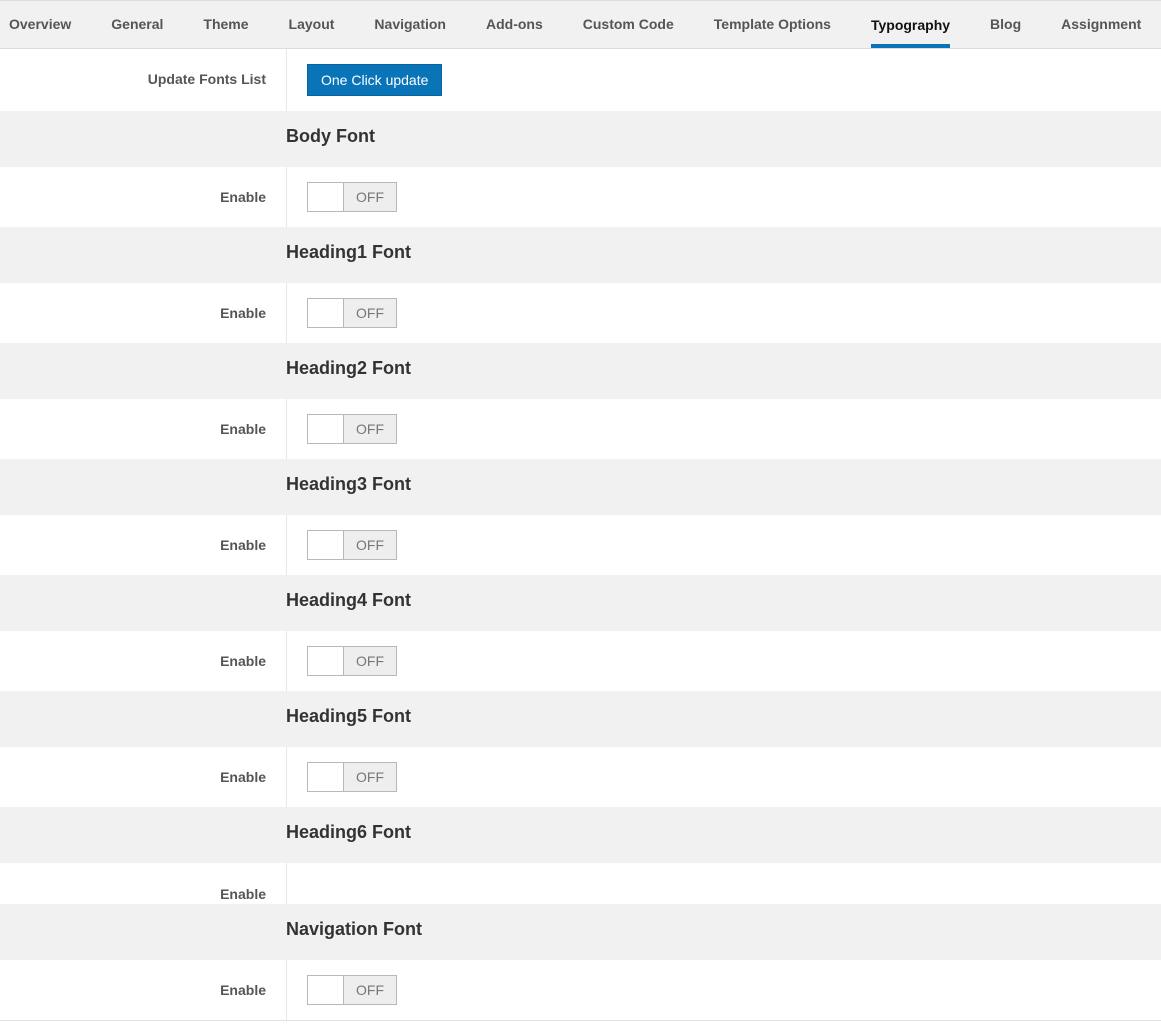 The height and width of the screenshot is (1025, 1161). I want to click on section-header: Heading6 Font, so click(580, 835).